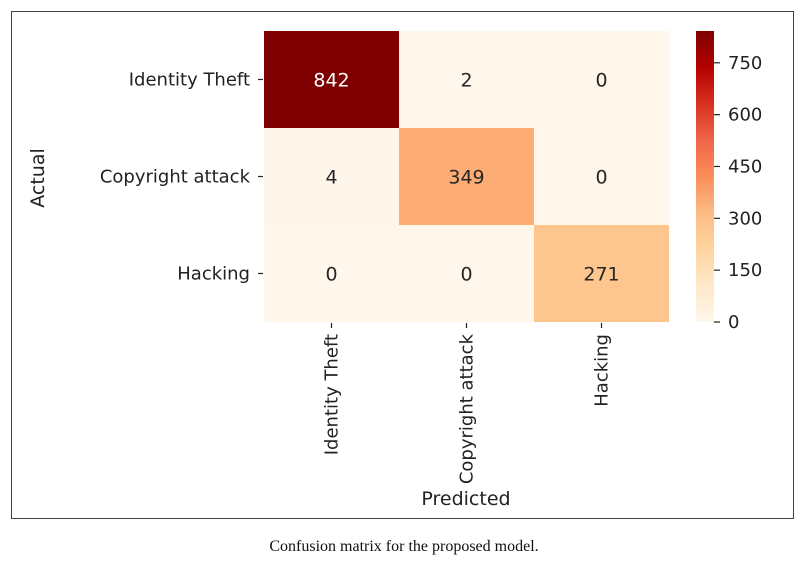 Image resolution: width=808 pixels, height=571 pixels. I want to click on x-tick-label: Hacking, so click(602, 370).